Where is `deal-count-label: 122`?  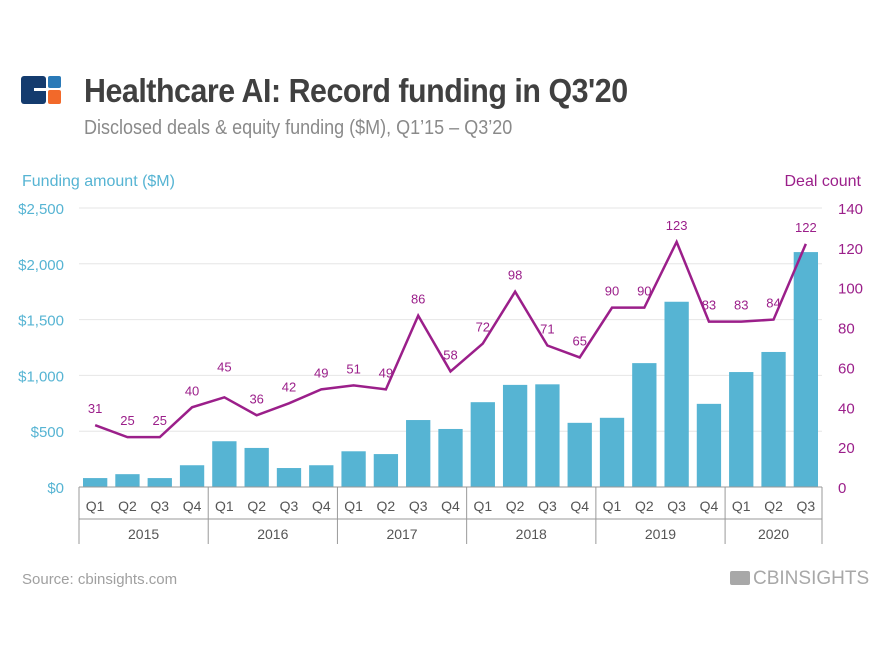 deal-count-label: 122 is located at coordinates (806, 227).